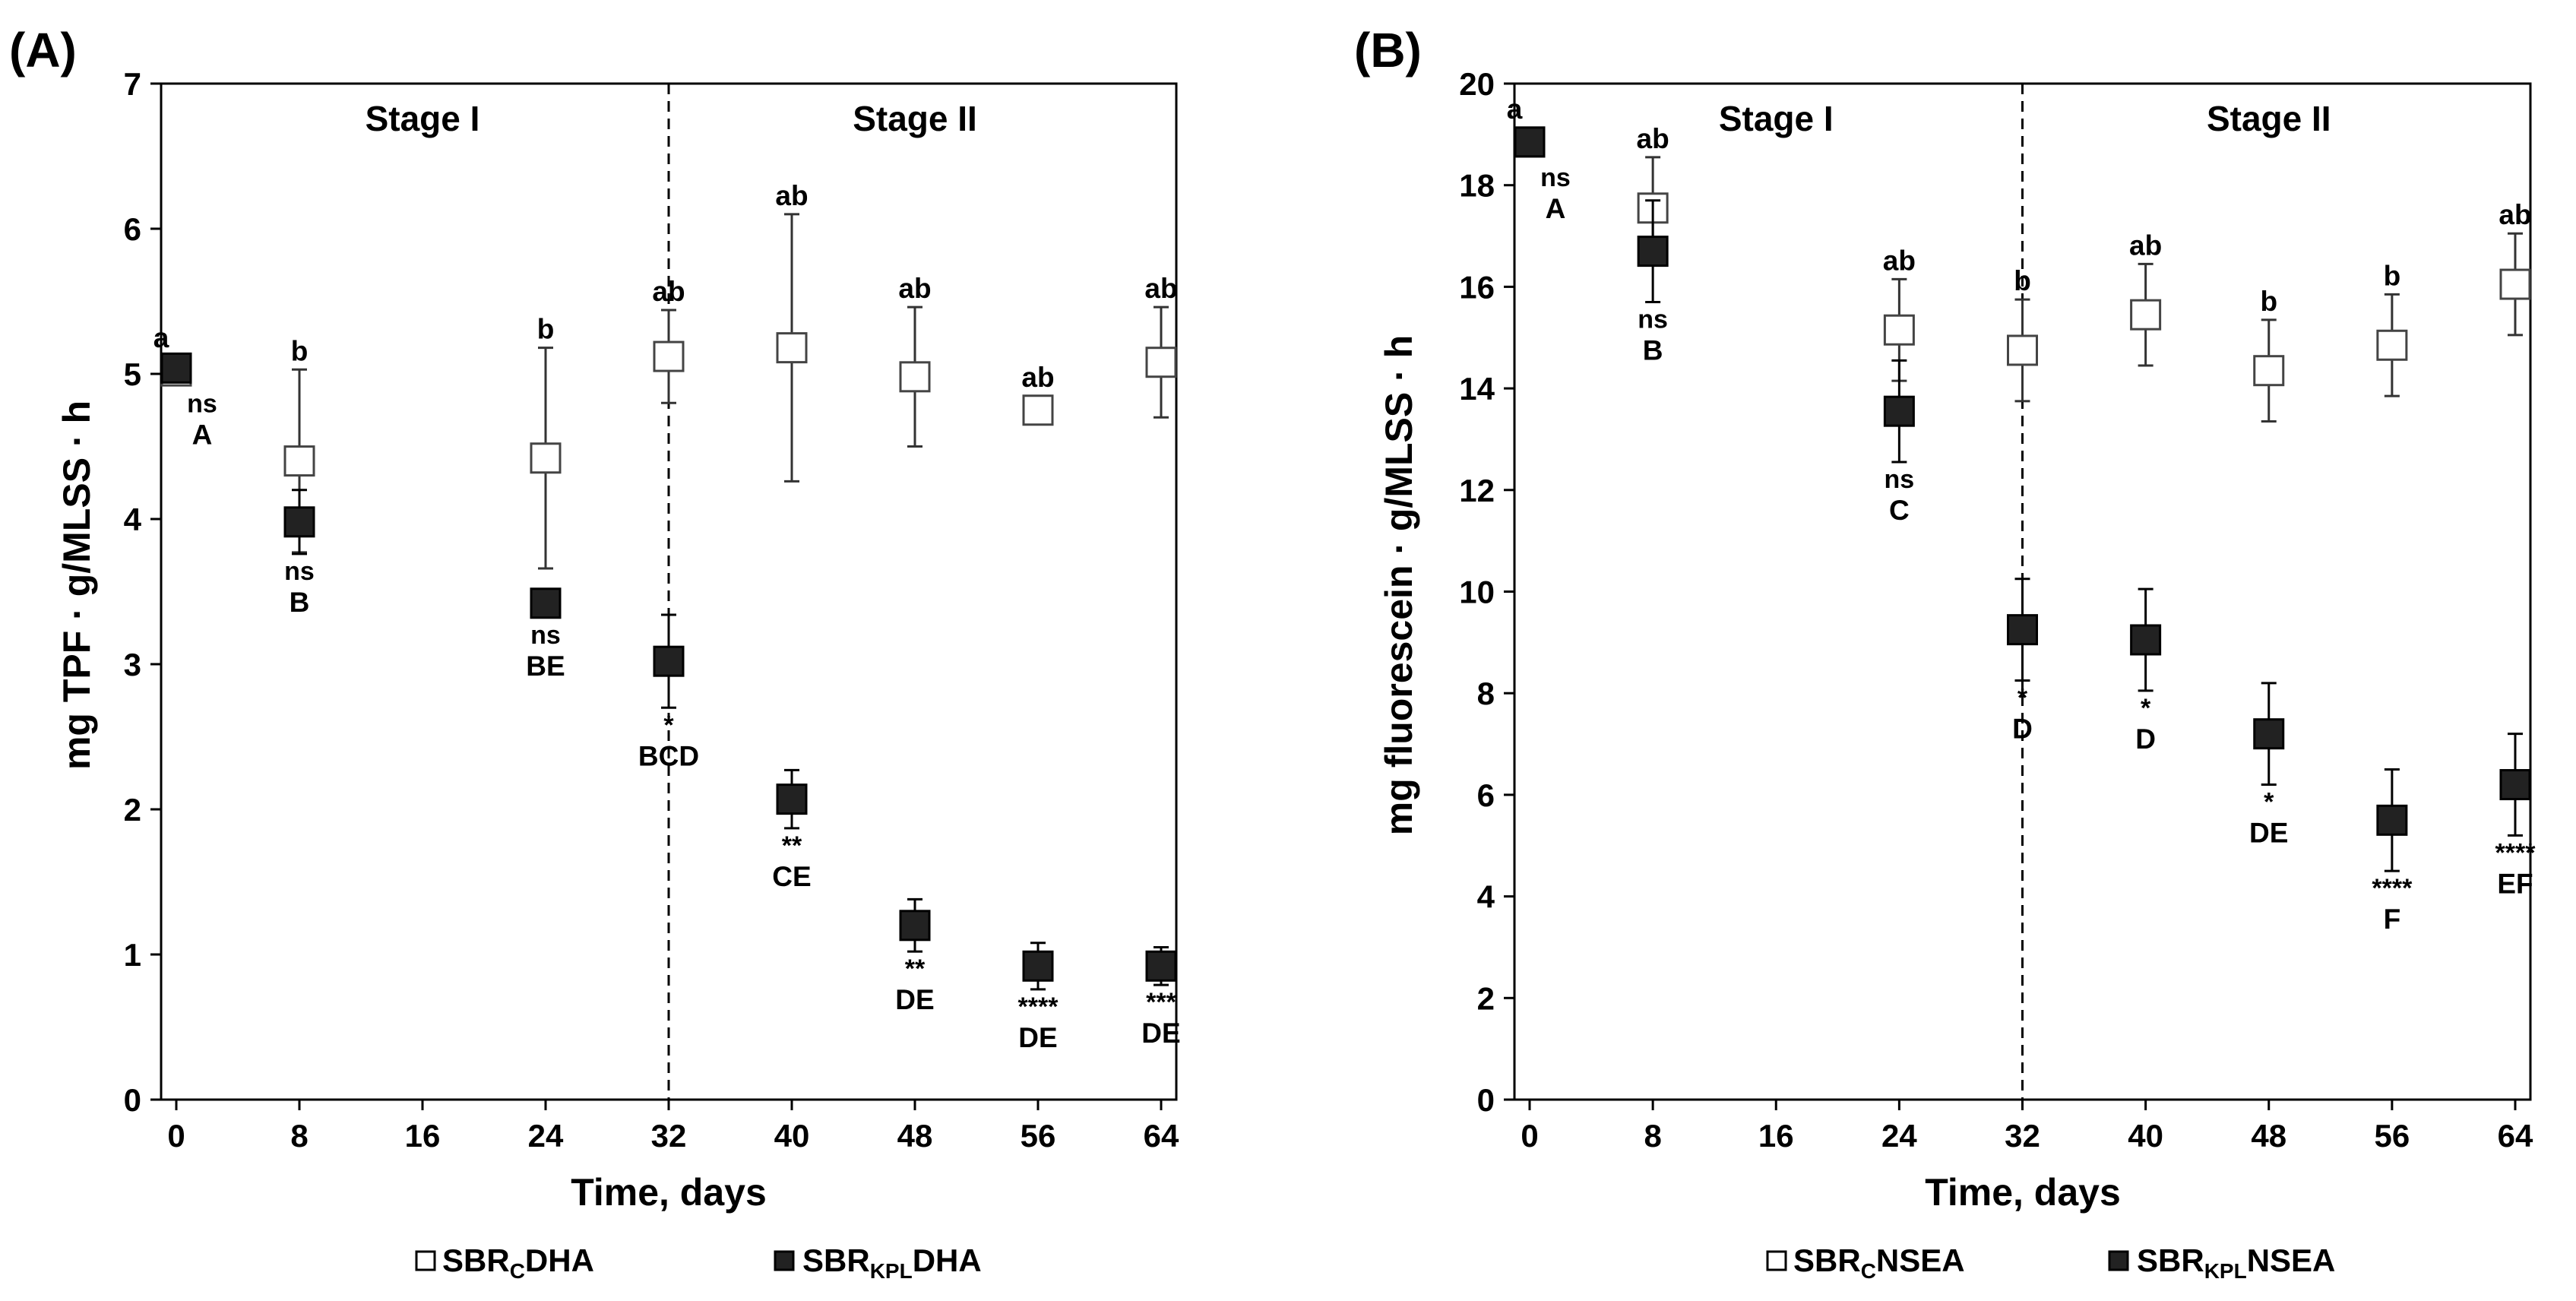  Describe the element at coordinates (546, 1136) in the screenshot. I see `x-tick-label-a: 24` at that location.